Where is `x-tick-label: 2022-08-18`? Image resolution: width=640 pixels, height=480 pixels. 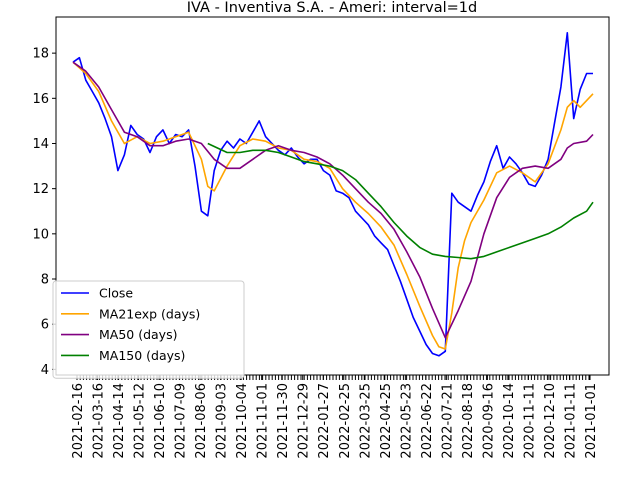
x-tick-label: 2022-08-18 is located at coordinates (468, 421).